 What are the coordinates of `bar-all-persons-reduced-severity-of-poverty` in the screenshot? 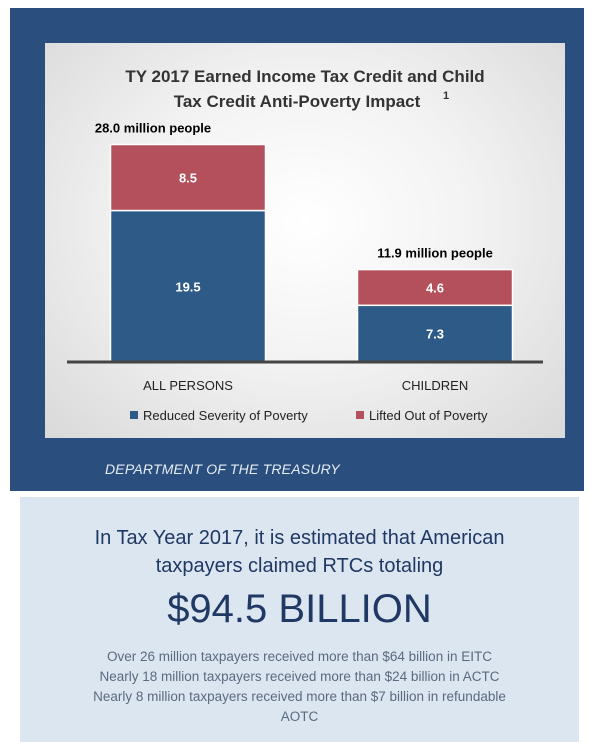 It's located at (188, 286).